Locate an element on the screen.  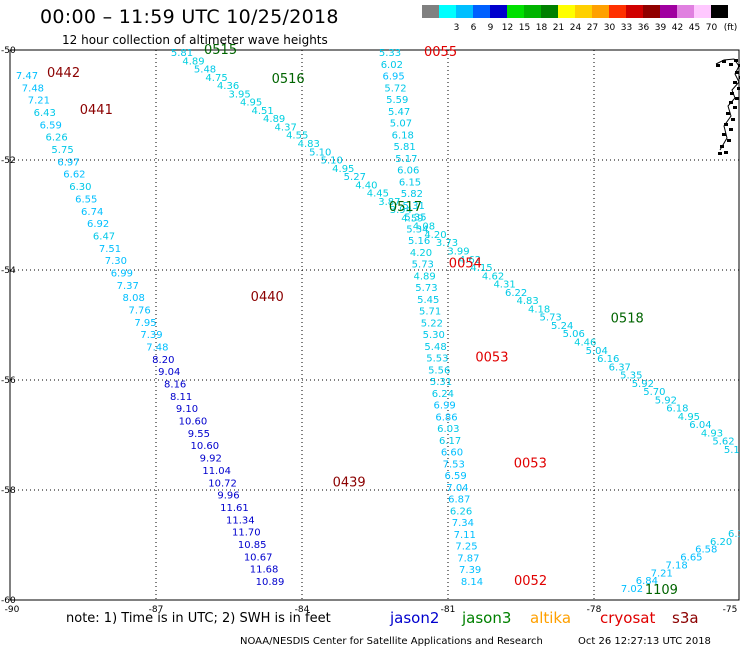
pass-time-label: 0517 is located at coordinates (405, 207).